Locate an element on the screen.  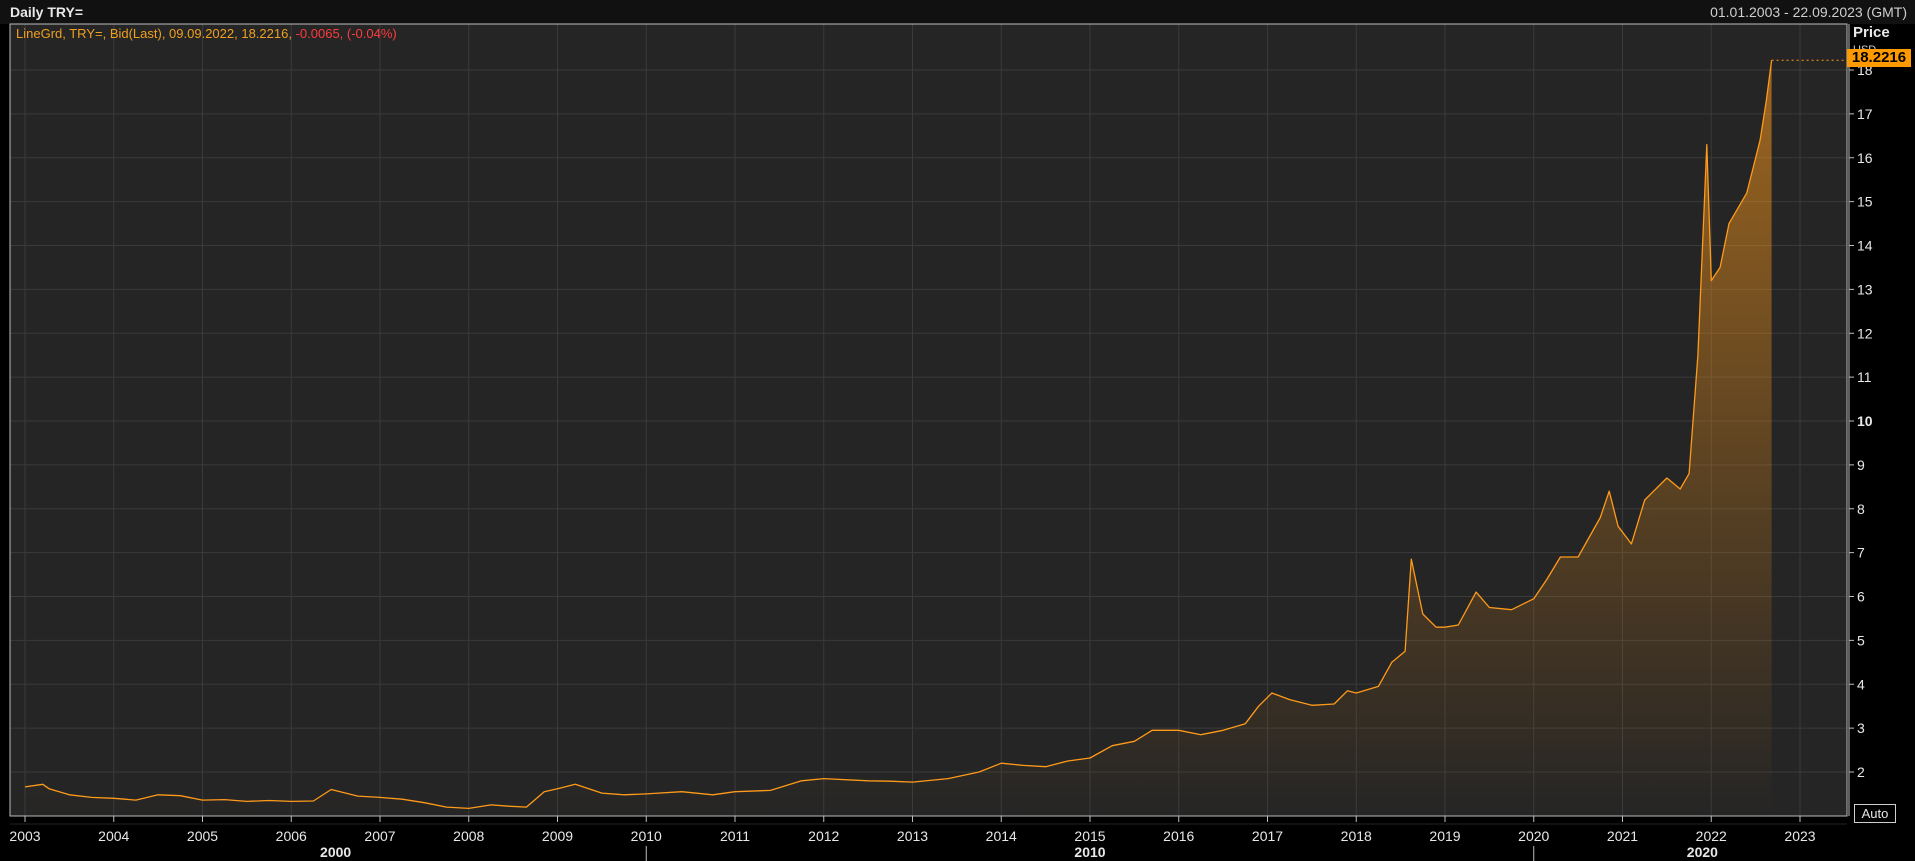
price-axis-label: Price is located at coordinates (1871, 32).